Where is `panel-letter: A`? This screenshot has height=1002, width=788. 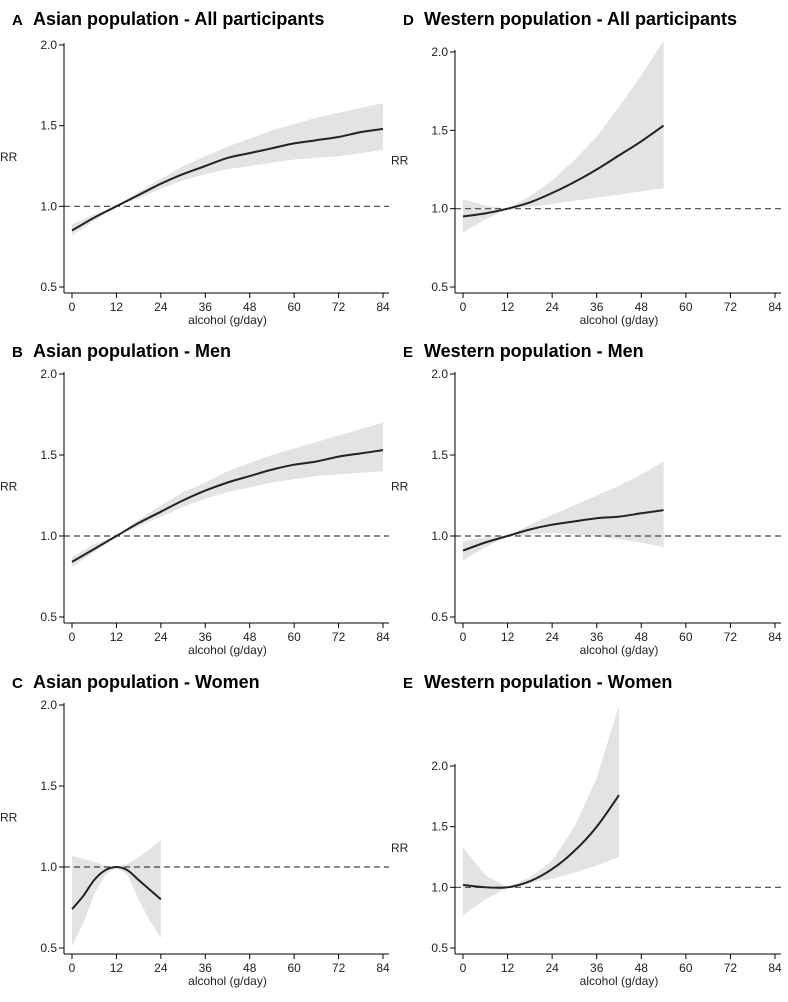 panel-letter: A is located at coordinates (17, 20).